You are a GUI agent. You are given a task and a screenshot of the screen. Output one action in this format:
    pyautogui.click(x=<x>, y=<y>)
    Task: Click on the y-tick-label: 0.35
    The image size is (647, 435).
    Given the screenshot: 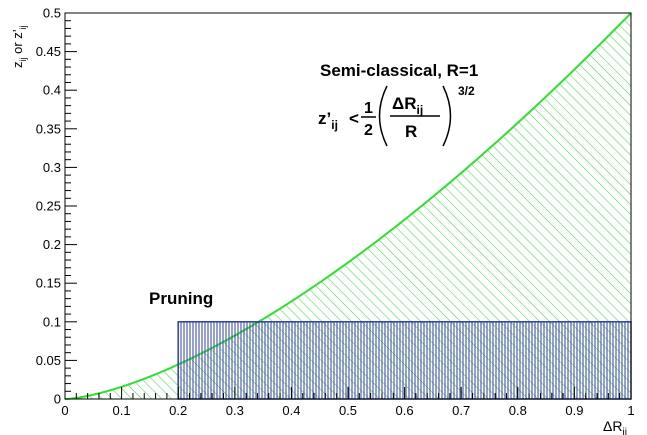 What is the action you would take?
    pyautogui.click(x=48, y=128)
    